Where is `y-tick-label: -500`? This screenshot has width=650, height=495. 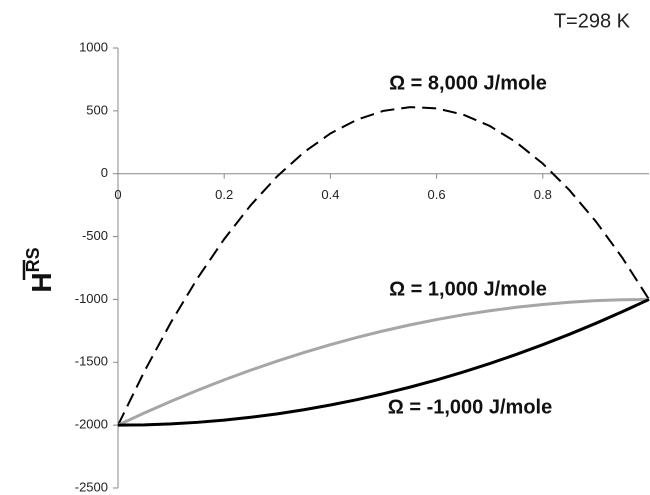 y-tick-label: -500 is located at coordinates (95, 235).